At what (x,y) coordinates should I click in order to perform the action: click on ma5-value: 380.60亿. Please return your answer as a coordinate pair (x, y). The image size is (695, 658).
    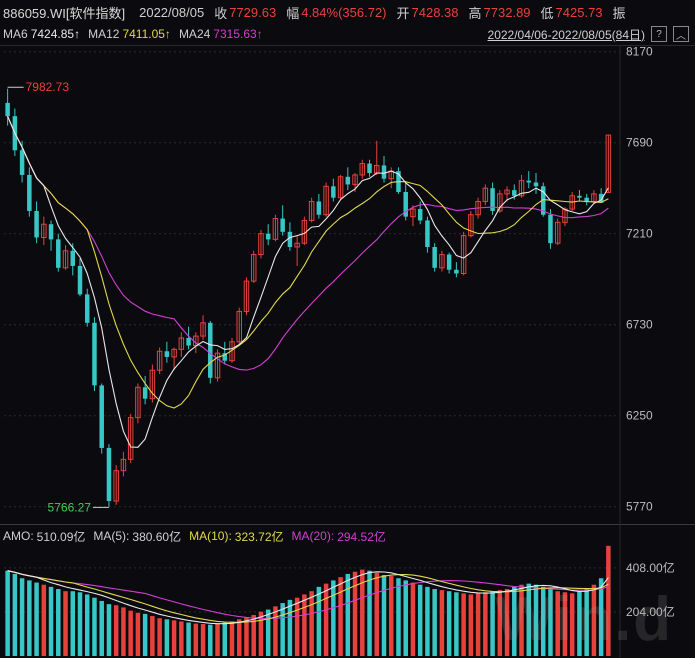
    Looking at the image, I should click on (157, 536).